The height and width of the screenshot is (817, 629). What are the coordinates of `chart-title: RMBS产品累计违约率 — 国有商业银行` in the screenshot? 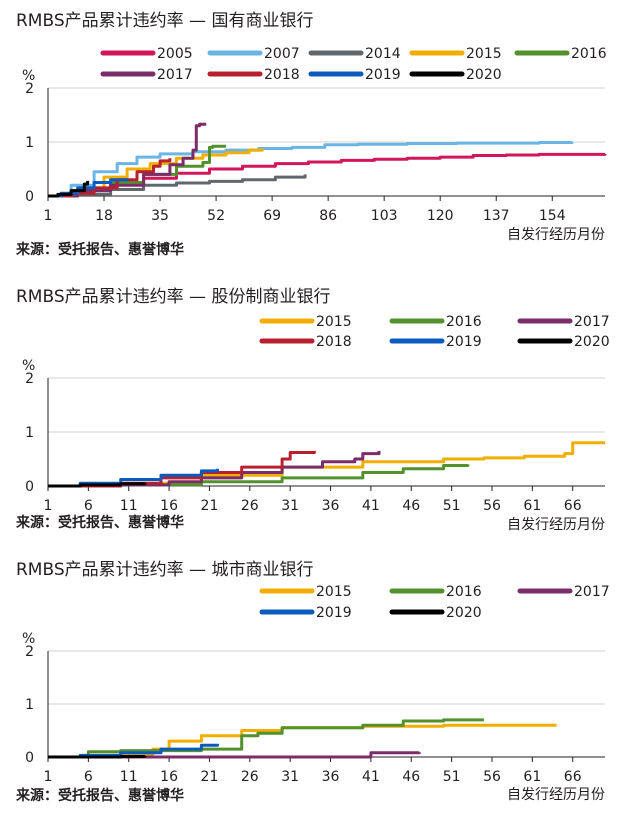 It's located at (165, 21).